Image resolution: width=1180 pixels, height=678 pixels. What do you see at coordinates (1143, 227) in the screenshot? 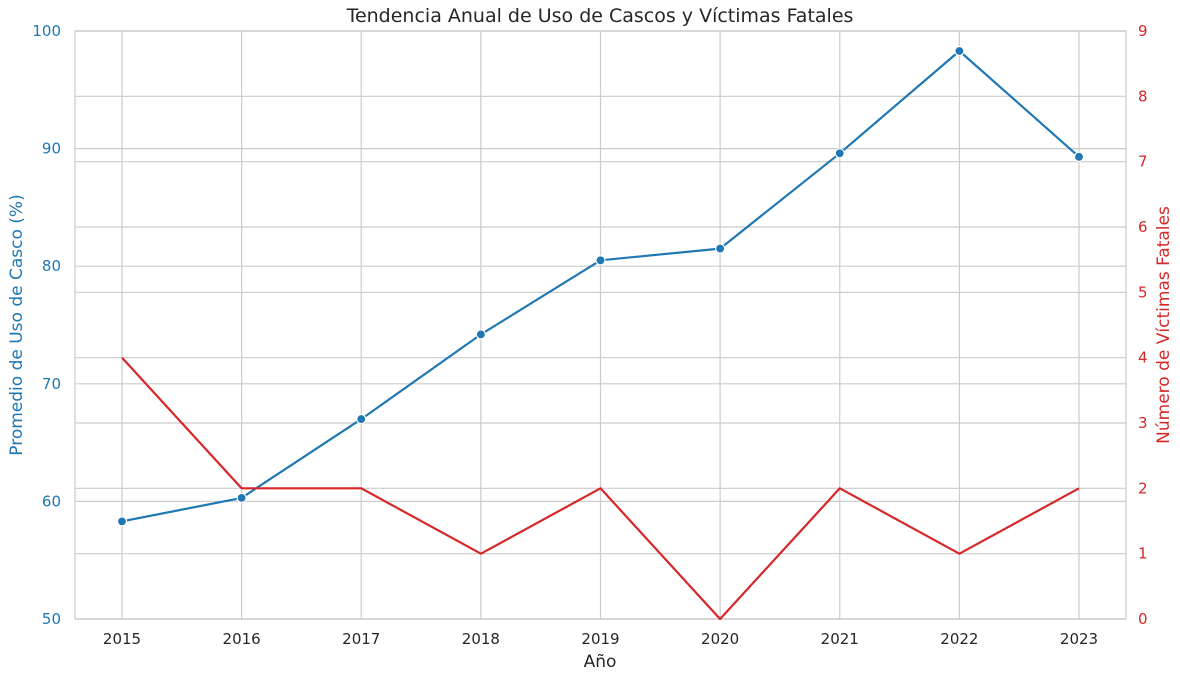
I see `right-tick-label: 6` at bounding box center [1143, 227].